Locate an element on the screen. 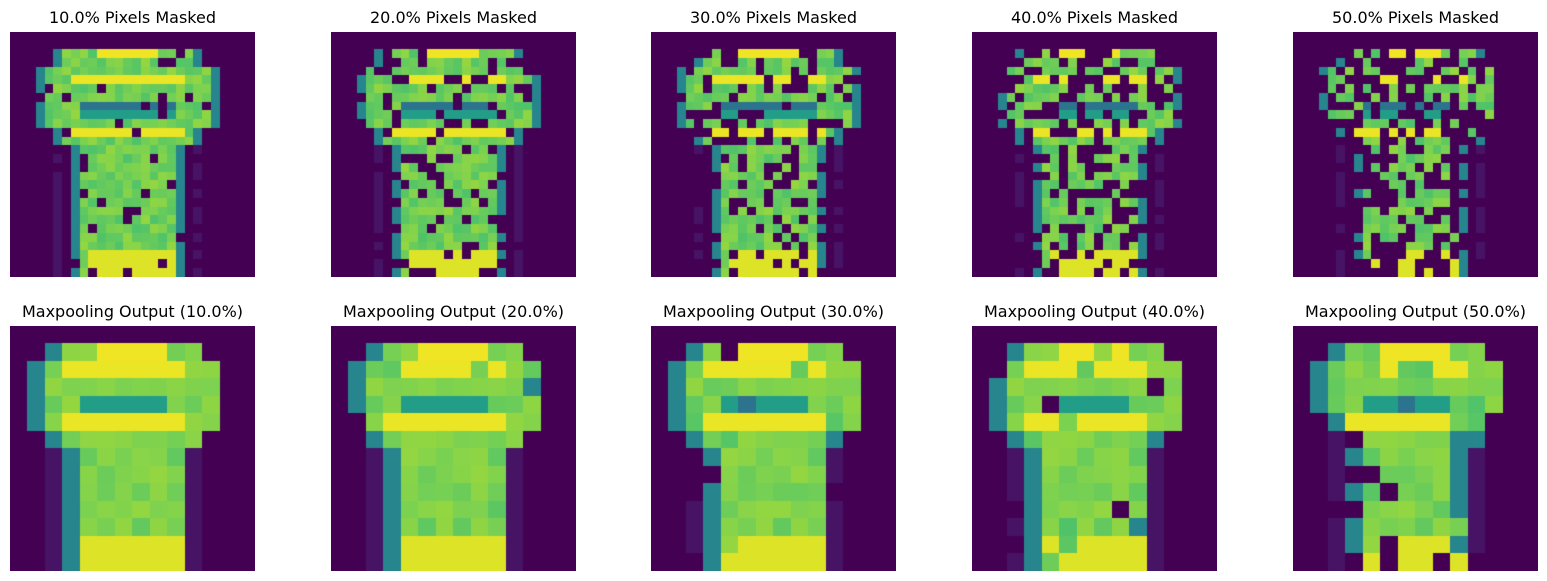 The height and width of the screenshot is (581, 1547). panel-title: Maxpooling Output (30.0%) is located at coordinates (773, 311).